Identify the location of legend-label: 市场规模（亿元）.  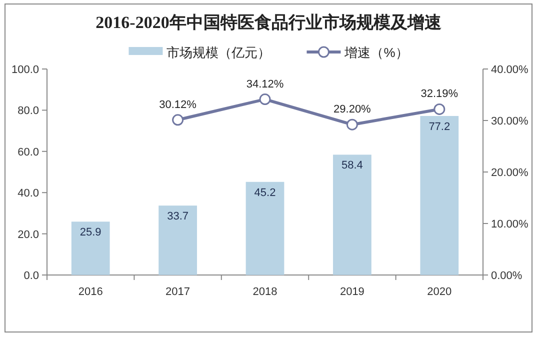
(218, 52).